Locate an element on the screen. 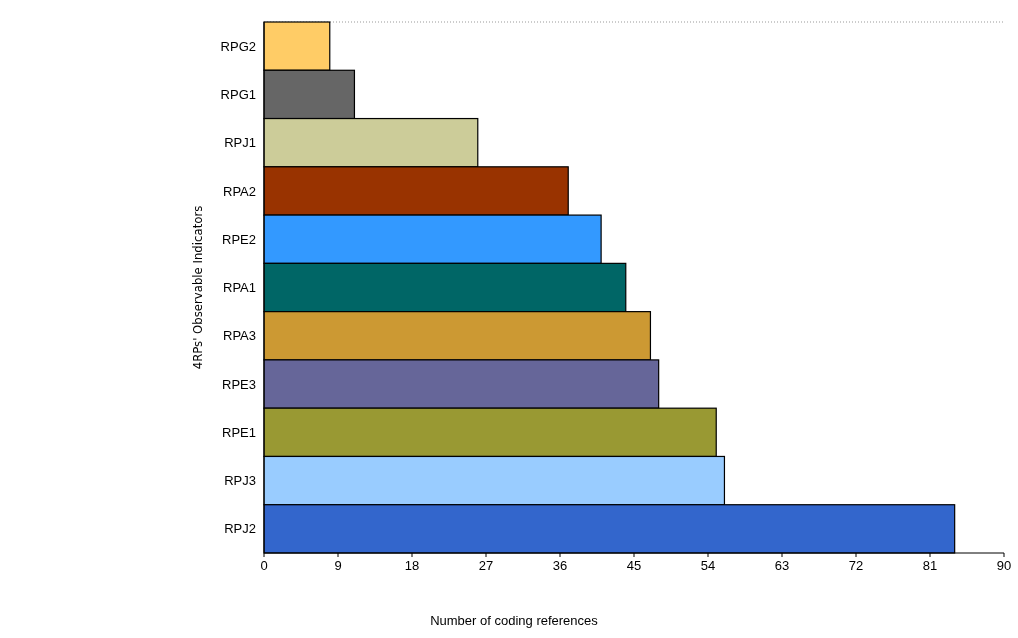 This screenshot has width=1018, height=638. y-tick-label: RPJ3 is located at coordinates (240, 481).